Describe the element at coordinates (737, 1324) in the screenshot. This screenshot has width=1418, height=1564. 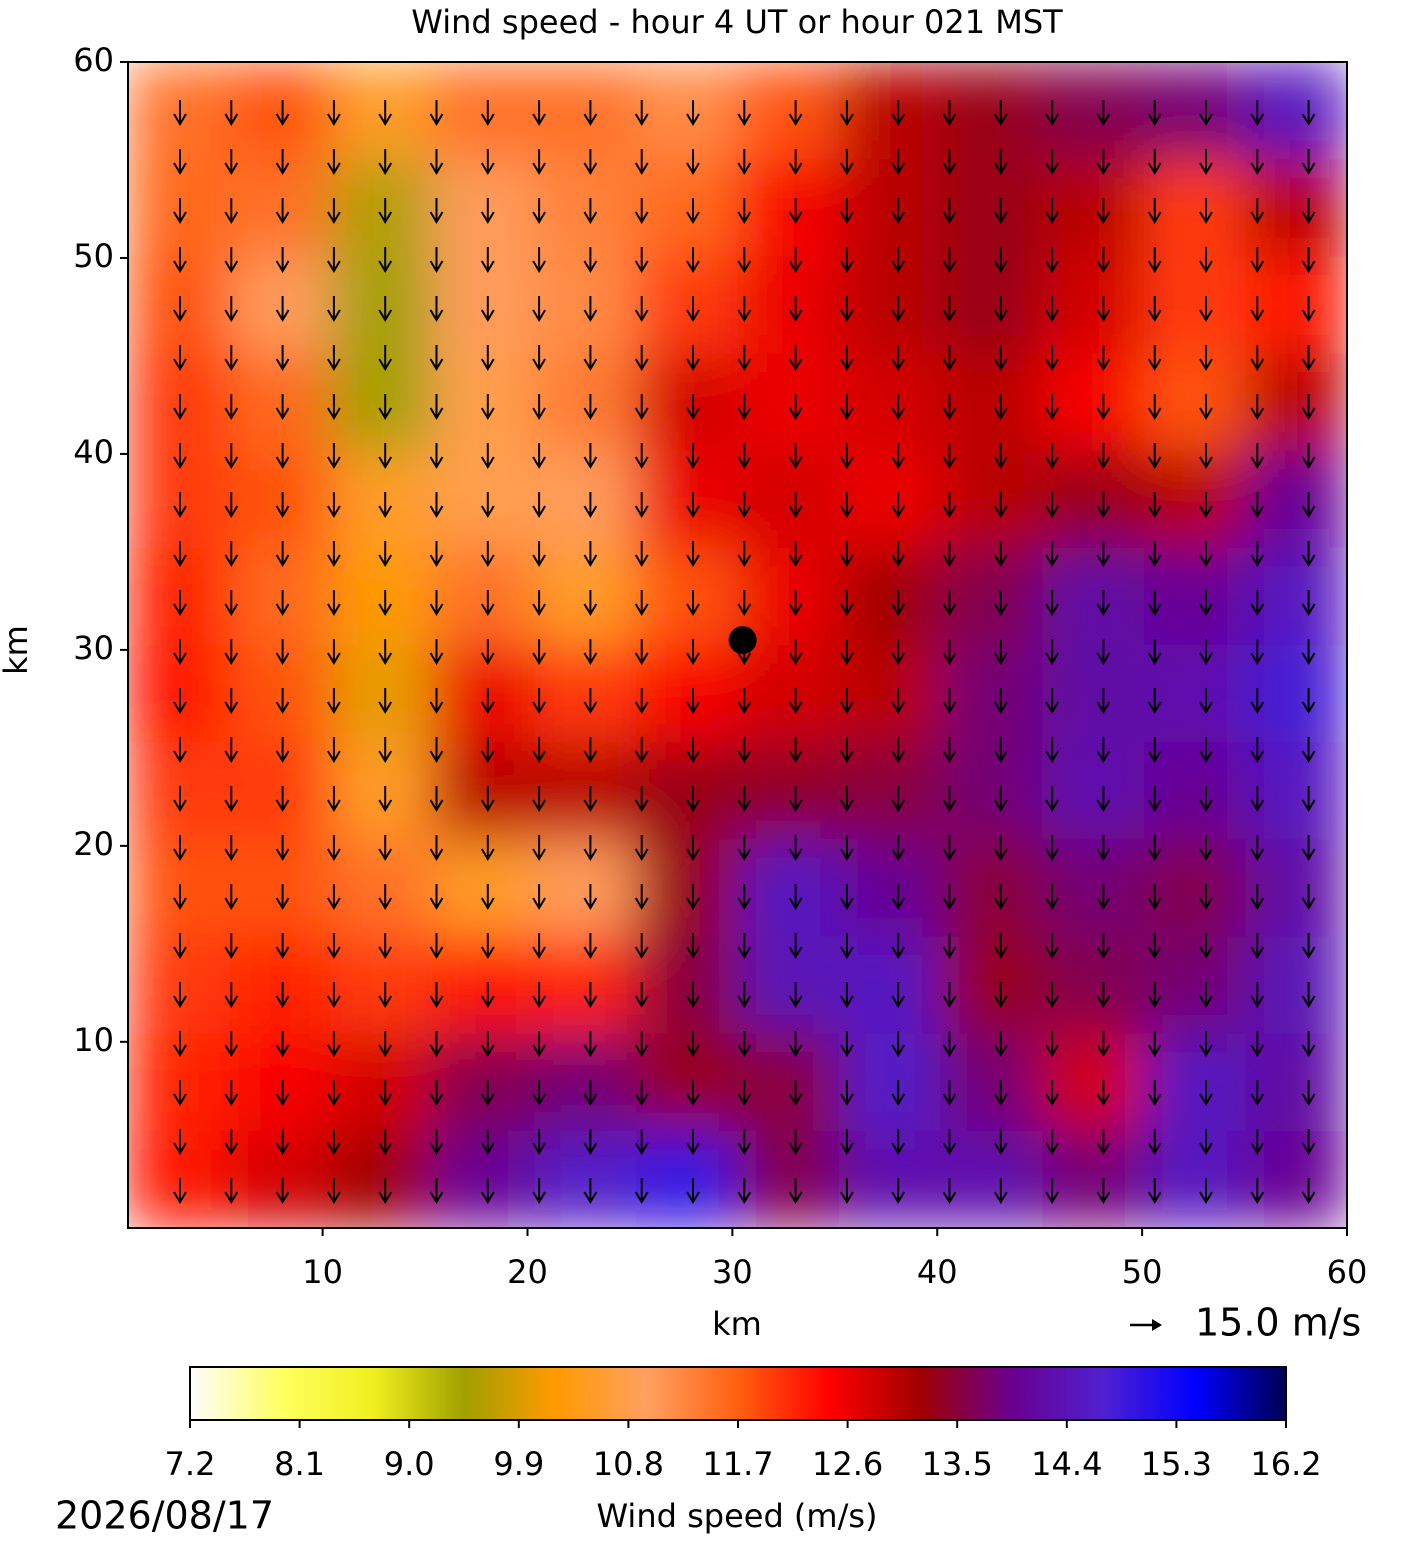
I see `x-axis-label: km` at that location.